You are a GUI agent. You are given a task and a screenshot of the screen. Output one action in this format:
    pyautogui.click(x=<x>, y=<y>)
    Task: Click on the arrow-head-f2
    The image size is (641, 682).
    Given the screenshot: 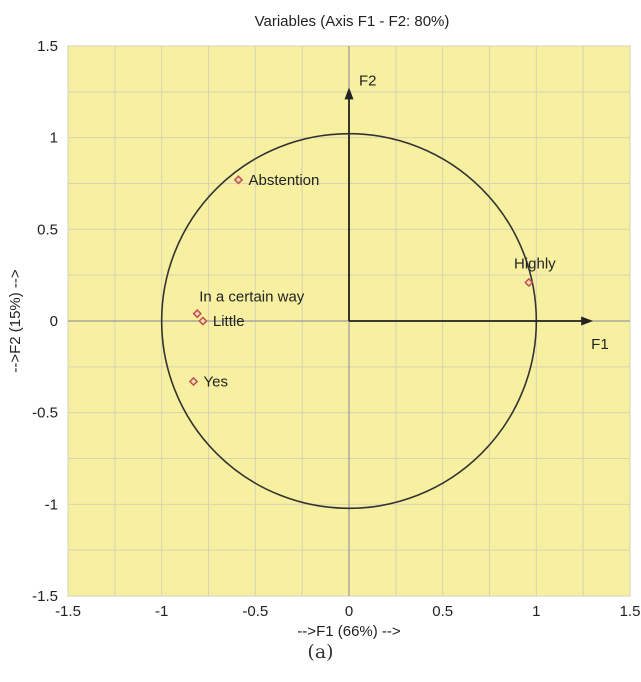 What is the action you would take?
    pyautogui.click(x=349, y=93)
    